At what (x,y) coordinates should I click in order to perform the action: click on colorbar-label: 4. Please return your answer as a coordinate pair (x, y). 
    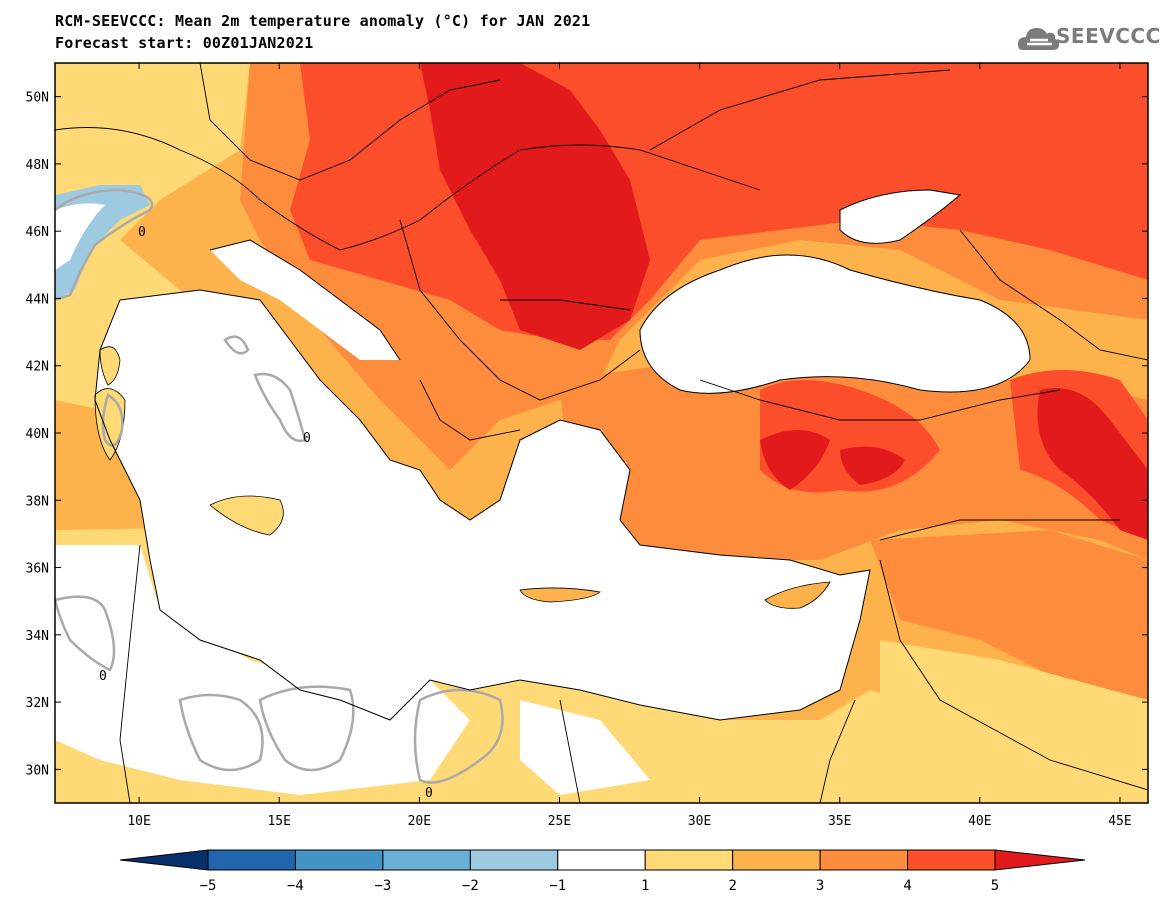
    Looking at the image, I should click on (907, 886).